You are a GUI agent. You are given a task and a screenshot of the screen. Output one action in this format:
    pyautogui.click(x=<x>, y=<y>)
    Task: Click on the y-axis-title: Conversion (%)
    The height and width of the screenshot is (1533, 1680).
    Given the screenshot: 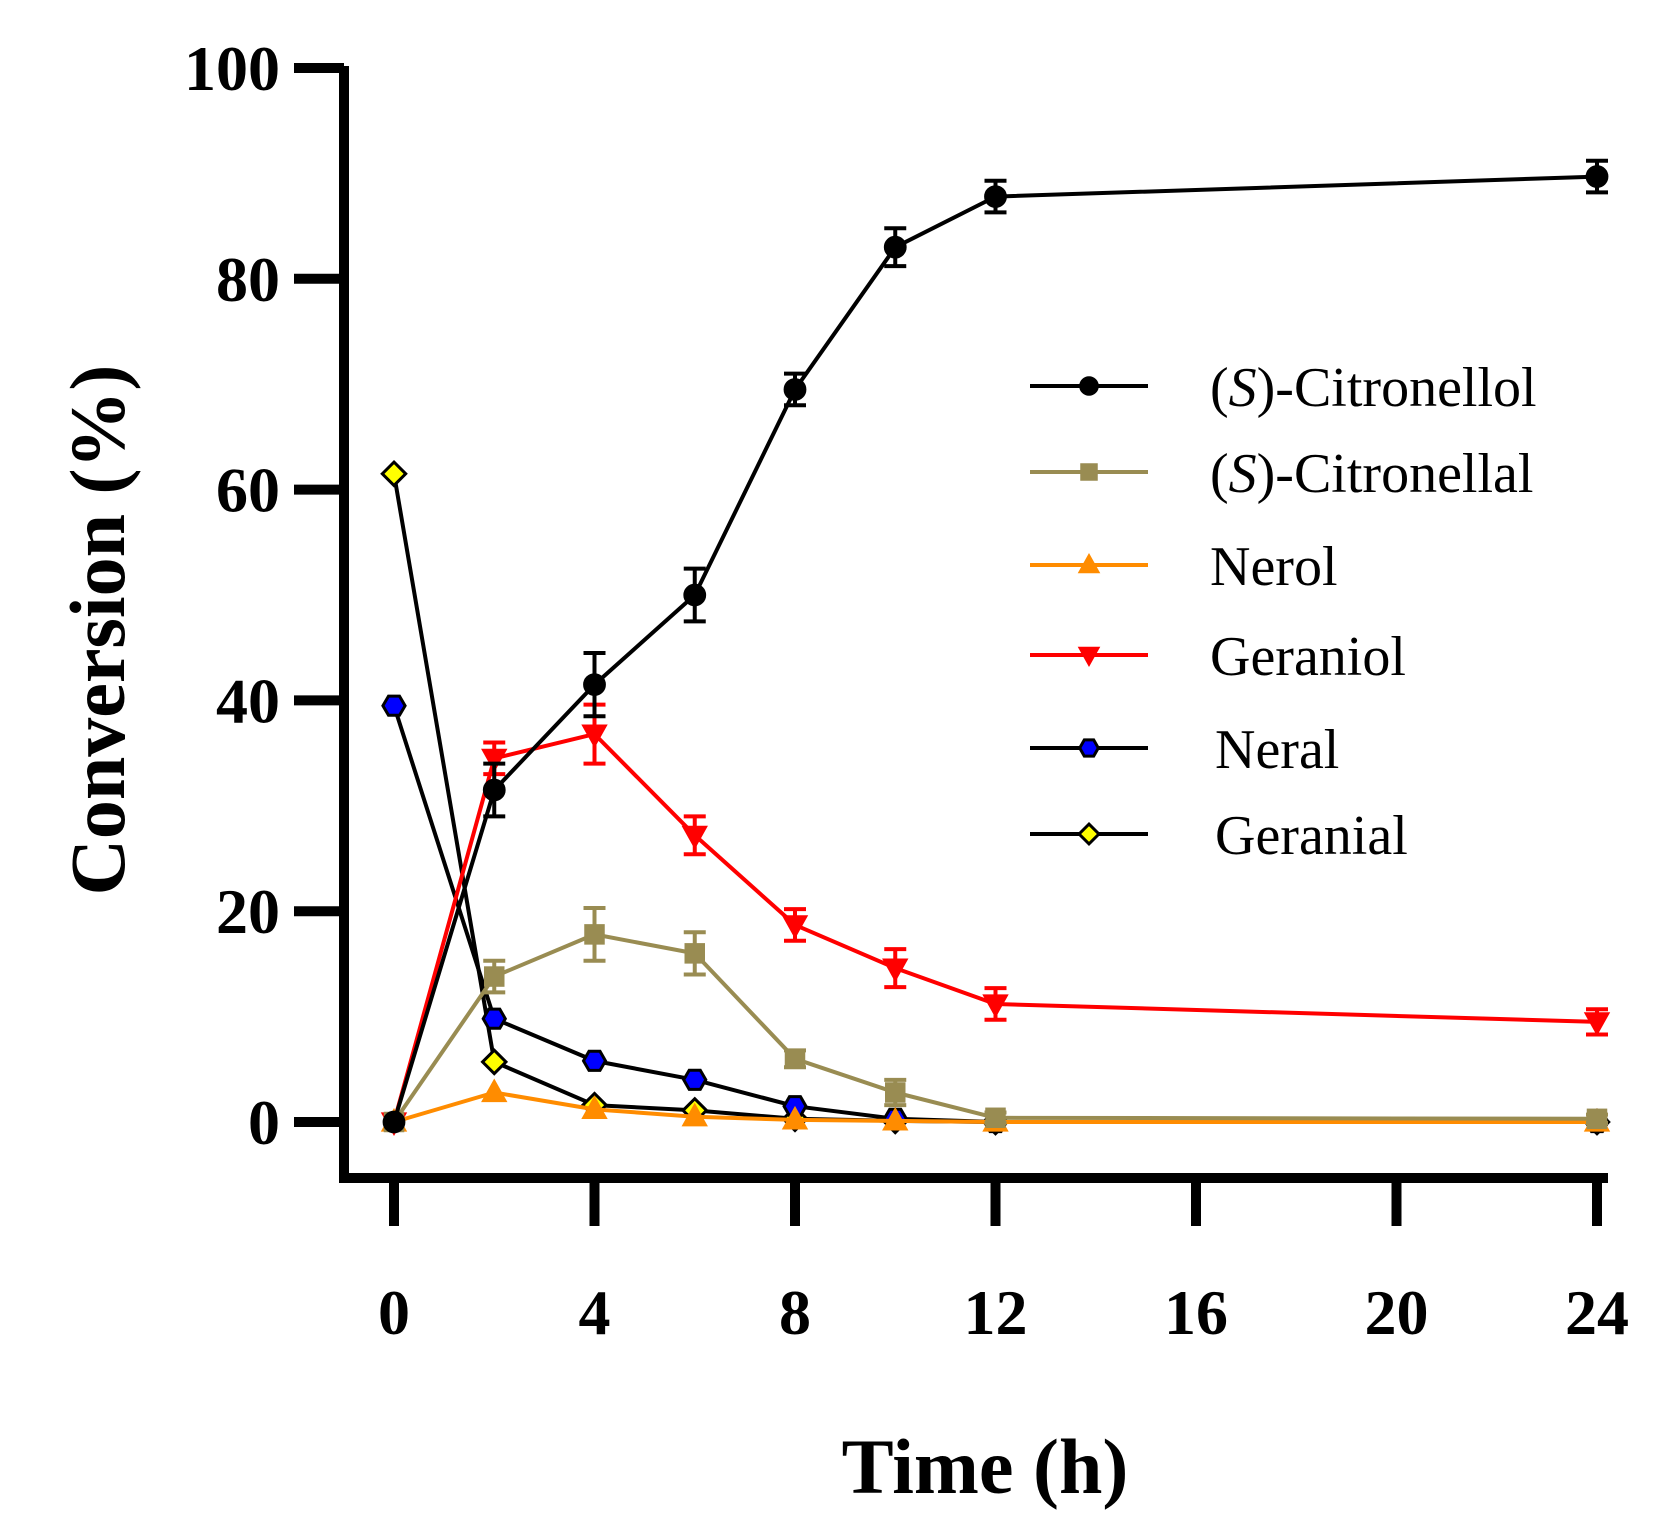 What is the action you would take?
    pyautogui.click(x=97, y=630)
    